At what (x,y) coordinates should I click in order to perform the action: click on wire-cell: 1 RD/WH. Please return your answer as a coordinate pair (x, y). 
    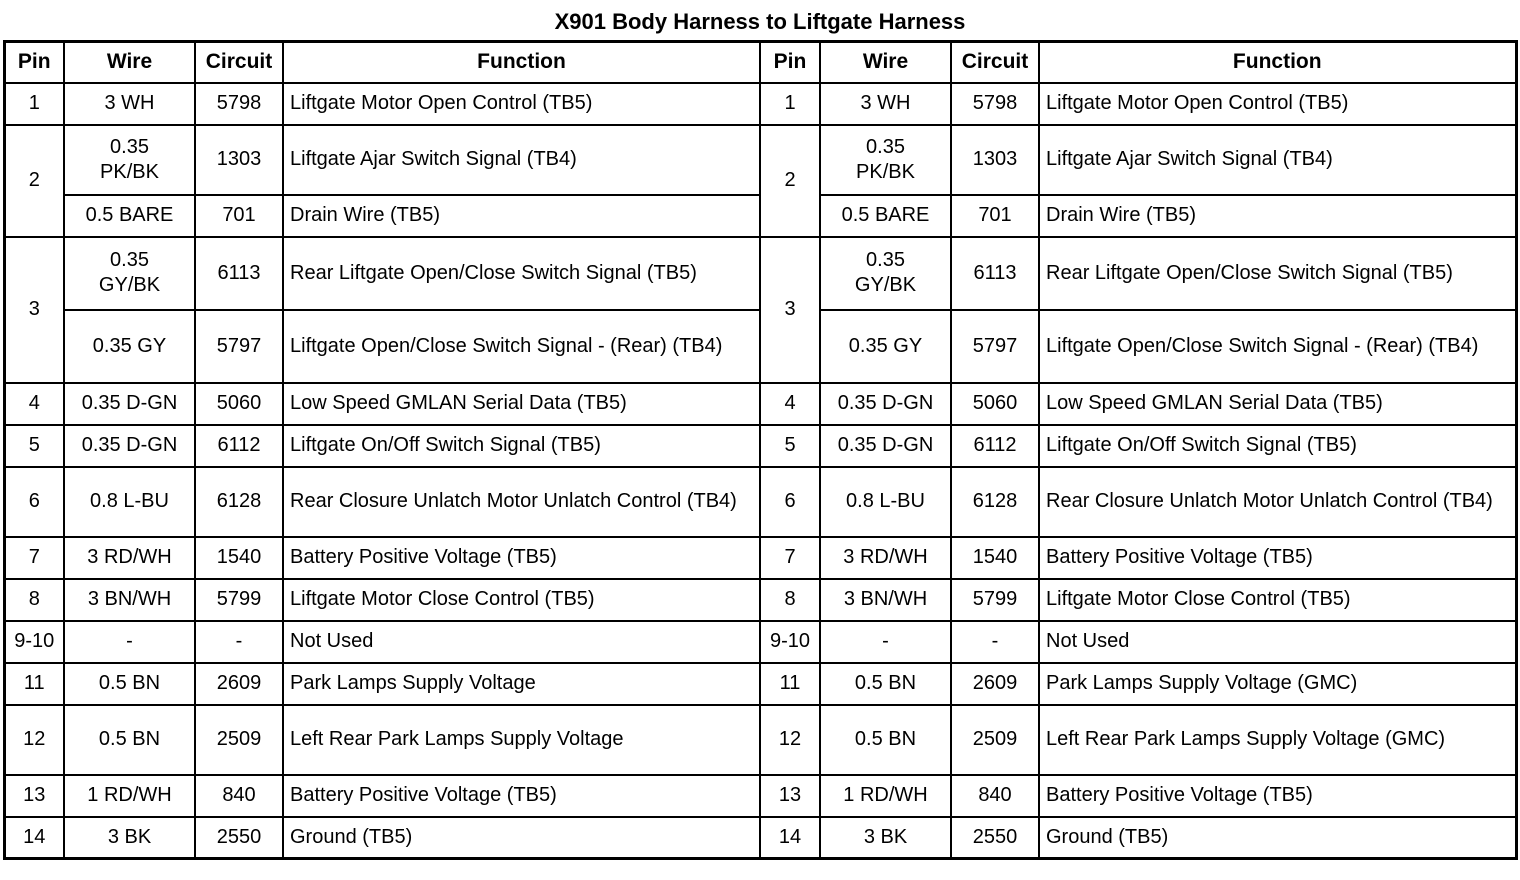
    Looking at the image, I should click on (129, 795).